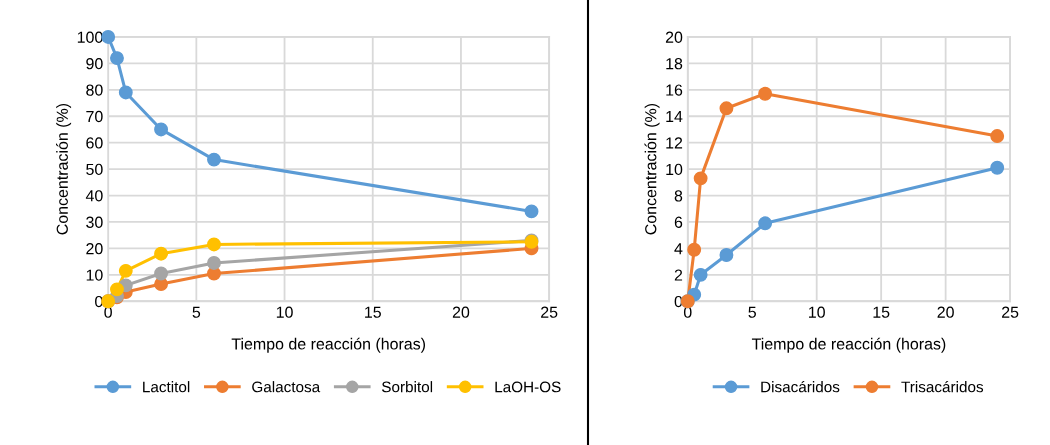 The image size is (1050, 445). What do you see at coordinates (674, 117) in the screenshot?
I see `y-tick-label: 14` at bounding box center [674, 117].